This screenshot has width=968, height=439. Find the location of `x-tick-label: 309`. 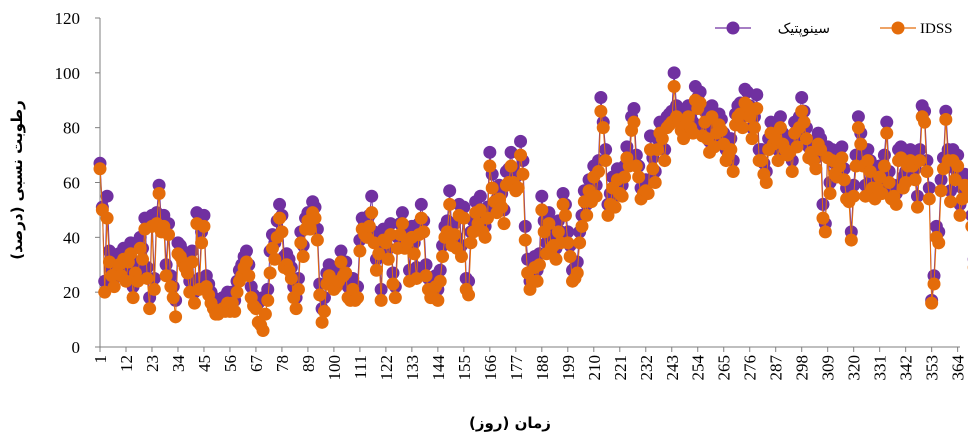

x-tick-label: 309 is located at coordinates (828, 368).